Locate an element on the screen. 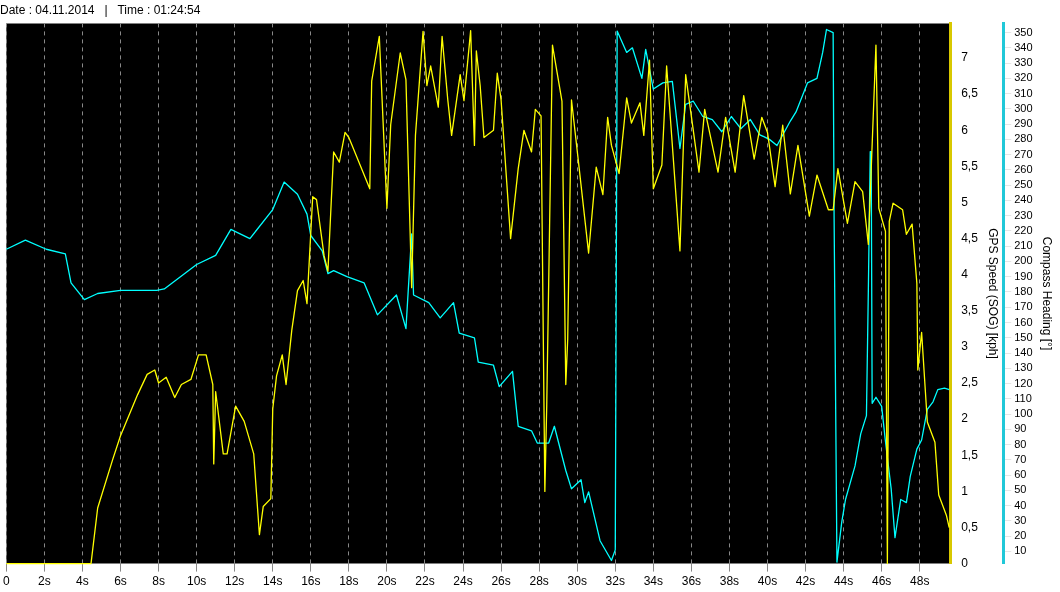  y2-tick-label: 330 is located at coordinates (1023, 62).